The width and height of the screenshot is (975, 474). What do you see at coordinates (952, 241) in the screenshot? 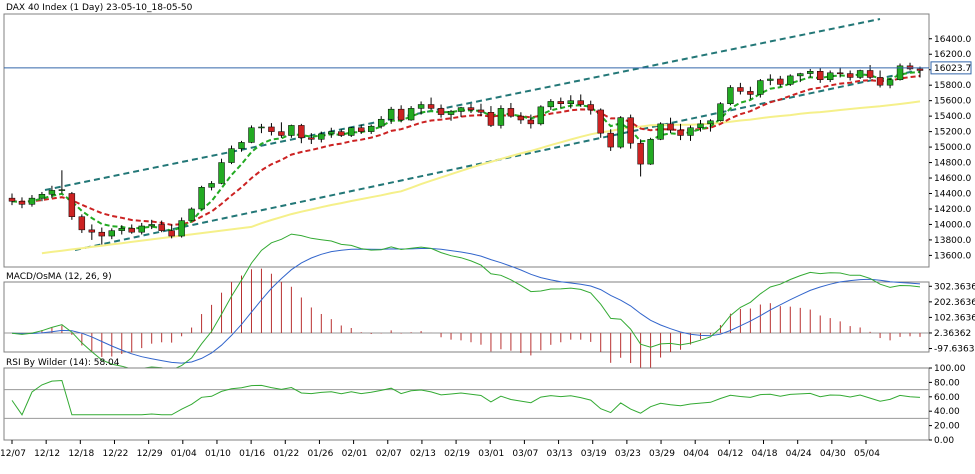
I see `price-tick-label: 13800.0` at bounding box center [952, 241].